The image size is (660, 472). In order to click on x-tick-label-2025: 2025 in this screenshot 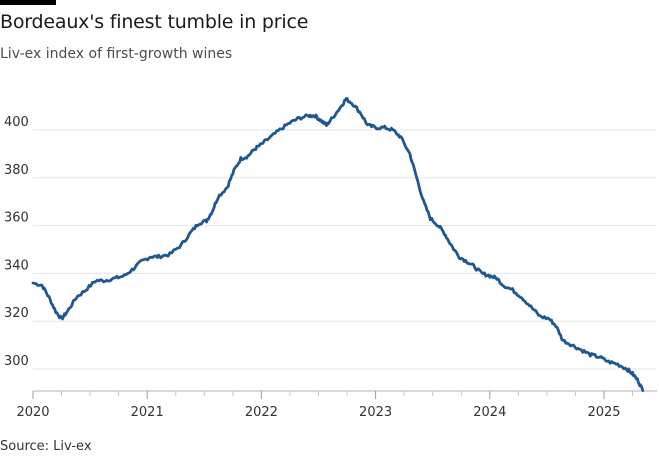, I will do `click(603, 412)`.